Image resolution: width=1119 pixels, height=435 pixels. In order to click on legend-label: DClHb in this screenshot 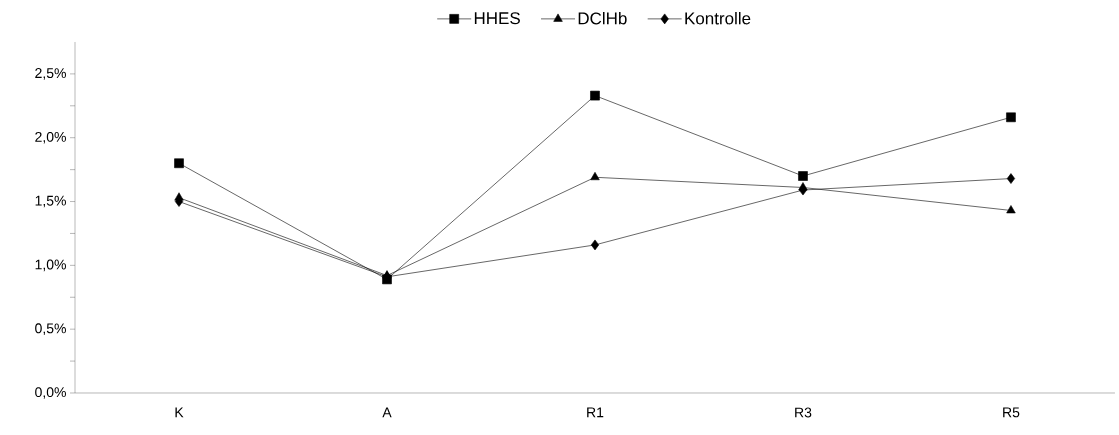, I will do `click(602, 18)`.